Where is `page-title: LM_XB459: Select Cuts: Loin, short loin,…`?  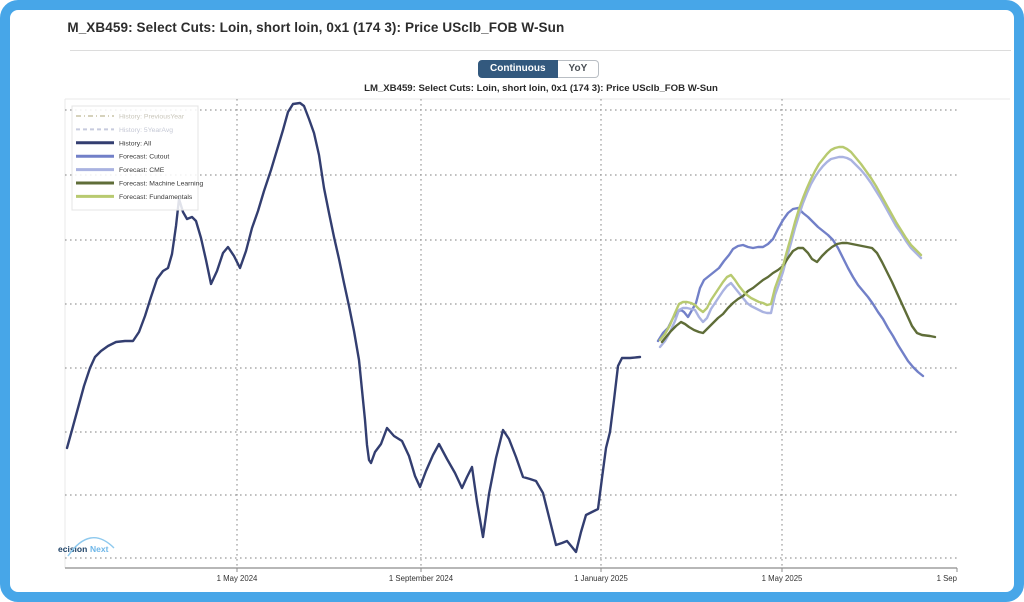 page-title: LM_XB459: Select Cuts: Loin, short loin,… is located at coordinates (316, 29).